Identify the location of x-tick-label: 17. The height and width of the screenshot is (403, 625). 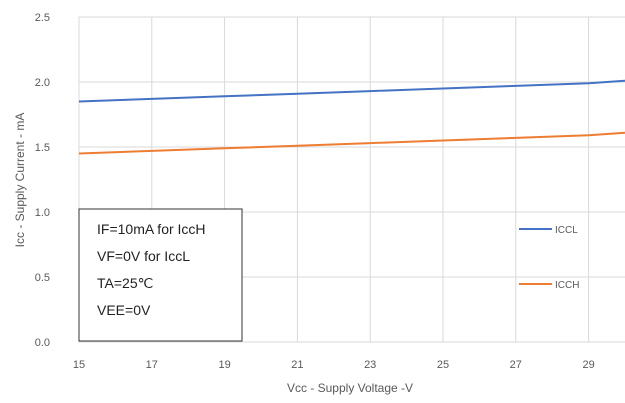
(152, 365).